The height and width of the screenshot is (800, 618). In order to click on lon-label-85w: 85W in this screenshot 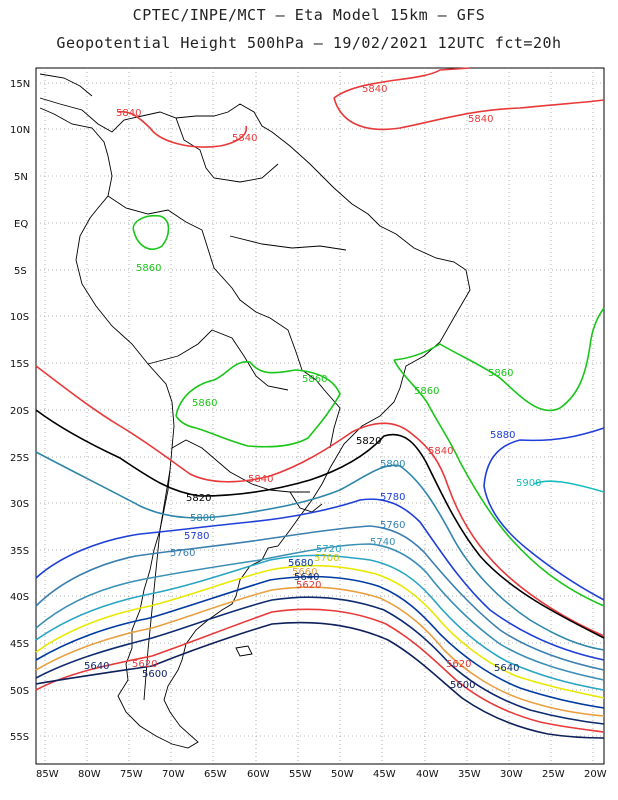, I will do `click(47, 774)`.